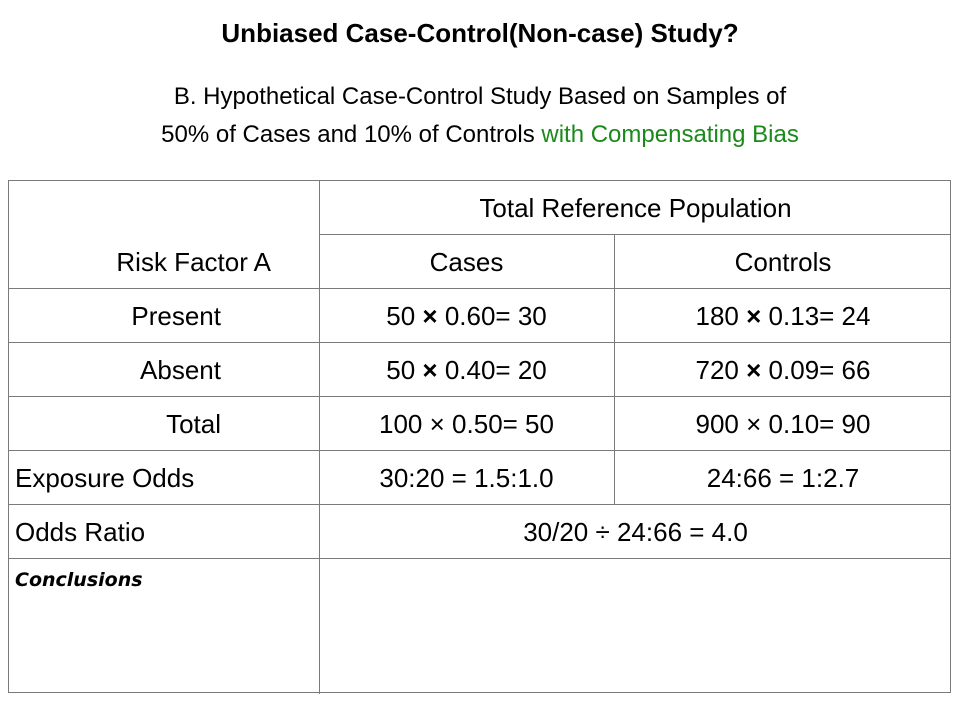 This screenshot has width=960, height=720. Describe the element at coordinates (495, 316) in the screenshot. I see `operand: 0.60= 30` at that location.